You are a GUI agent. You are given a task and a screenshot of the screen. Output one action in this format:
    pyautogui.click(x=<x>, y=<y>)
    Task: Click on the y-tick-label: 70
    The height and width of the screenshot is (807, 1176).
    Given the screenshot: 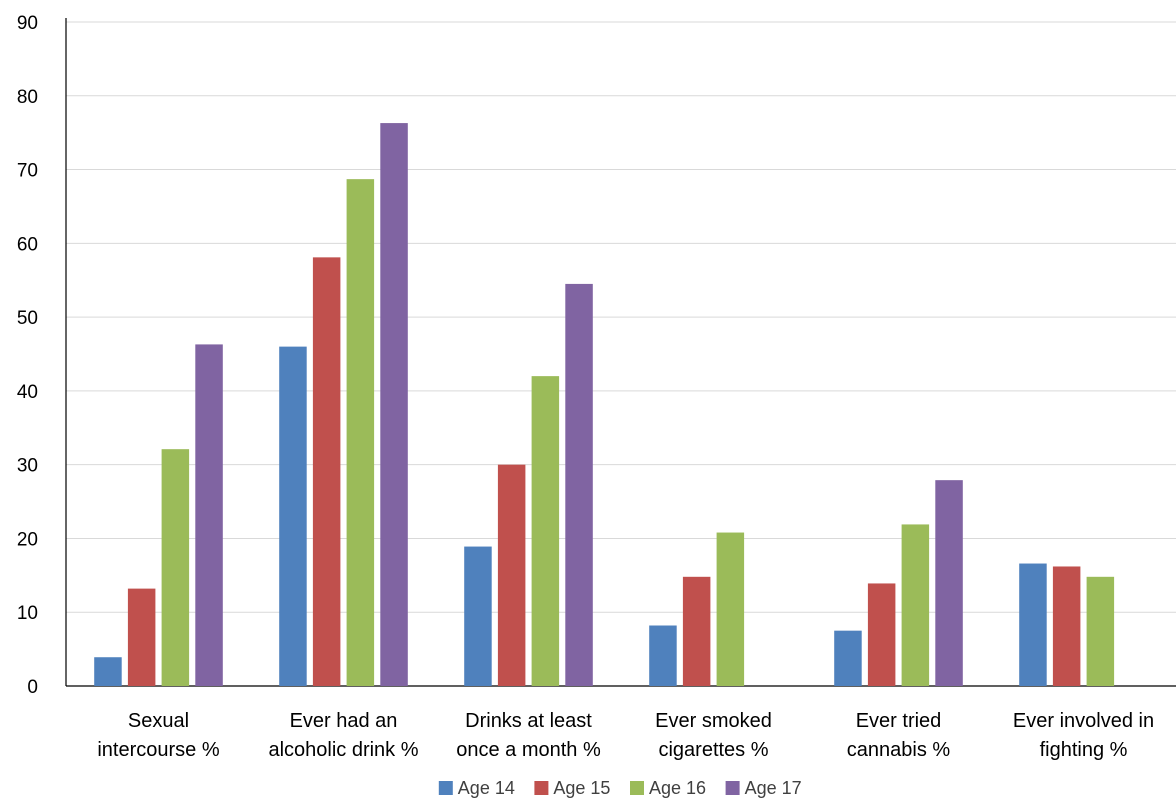 What is the action you would take?
    pyautogui.click(x=27, y=171)
    